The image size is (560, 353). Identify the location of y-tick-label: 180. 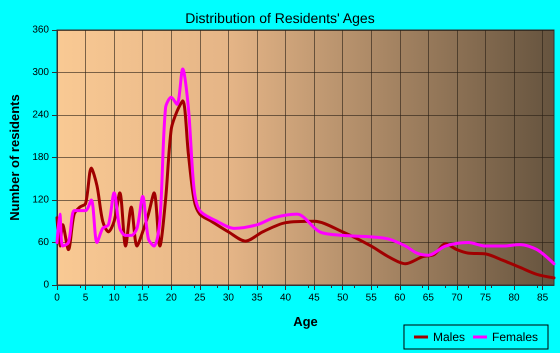
(41, 157).